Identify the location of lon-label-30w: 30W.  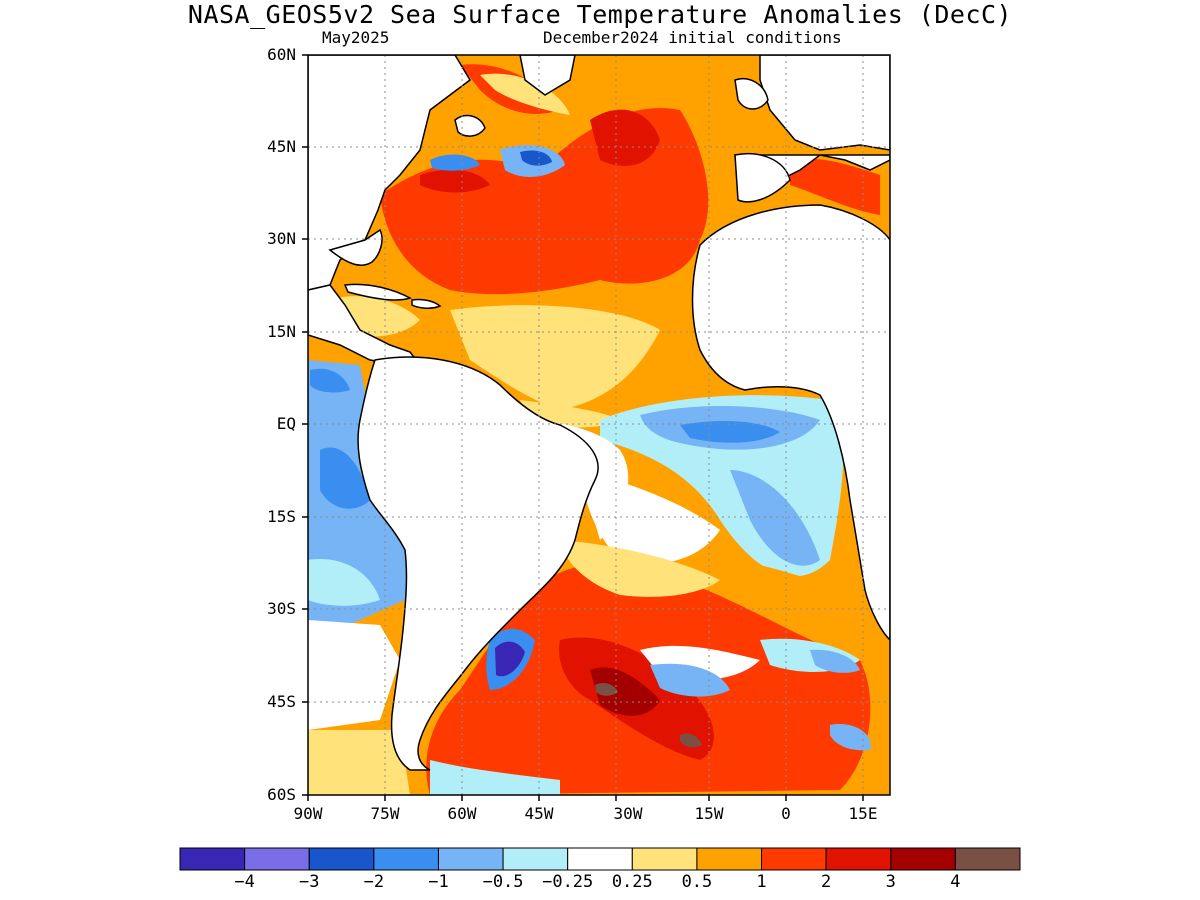
(628, 813).